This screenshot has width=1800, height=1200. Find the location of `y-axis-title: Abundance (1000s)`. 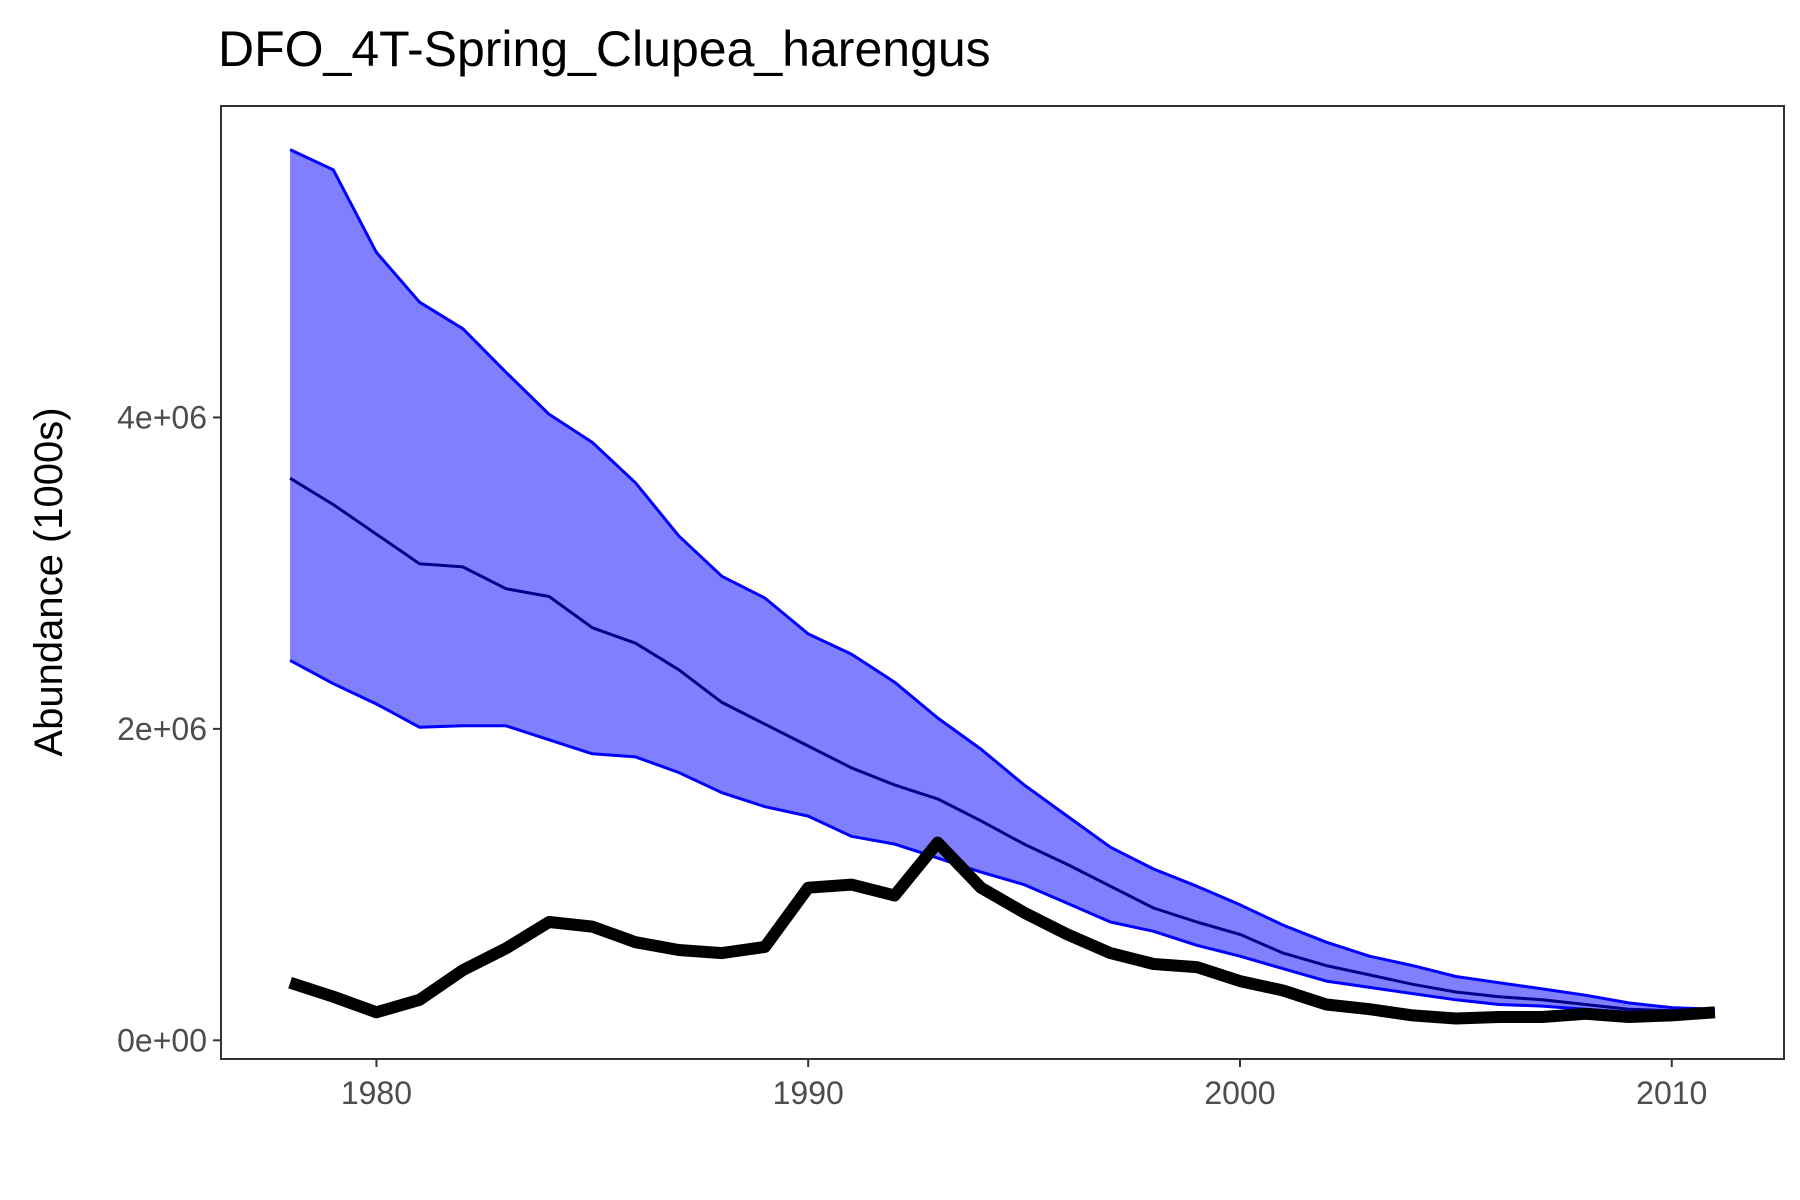

y-axis-title: Abundance (1000s) is located at coordinates (49, 581).